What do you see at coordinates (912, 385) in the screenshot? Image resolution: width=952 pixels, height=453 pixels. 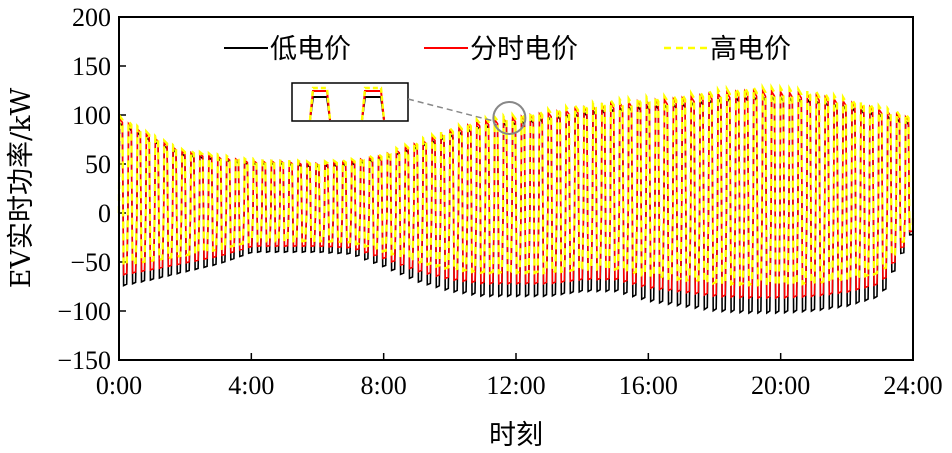 I see `x-tick-label: 24:00` at bounding box center [912, 385].